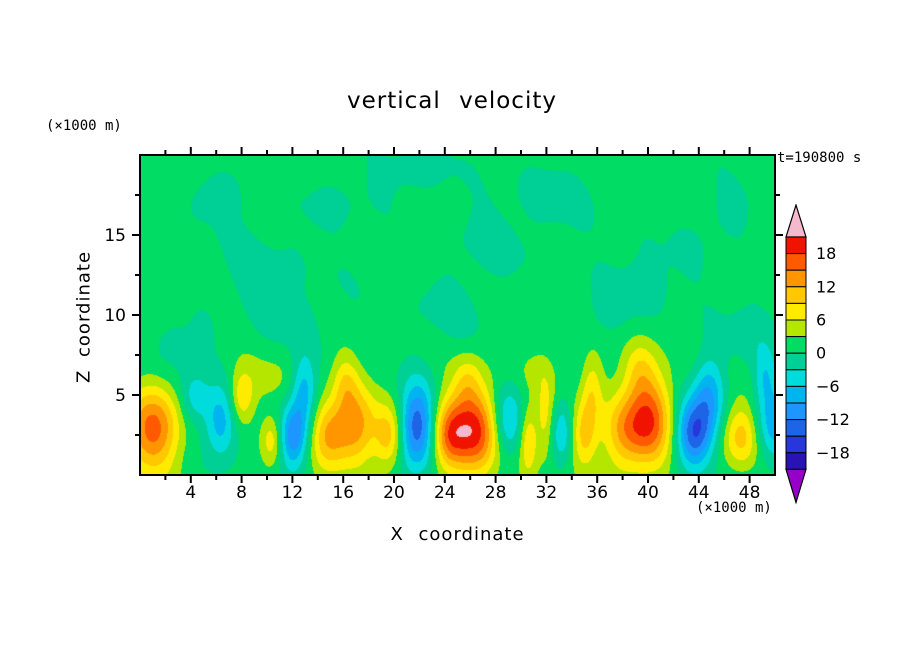 Image resolution: width=904 pixels, height=654 pixels. I want to click on y-tick-label: 10, so click(115, 316).